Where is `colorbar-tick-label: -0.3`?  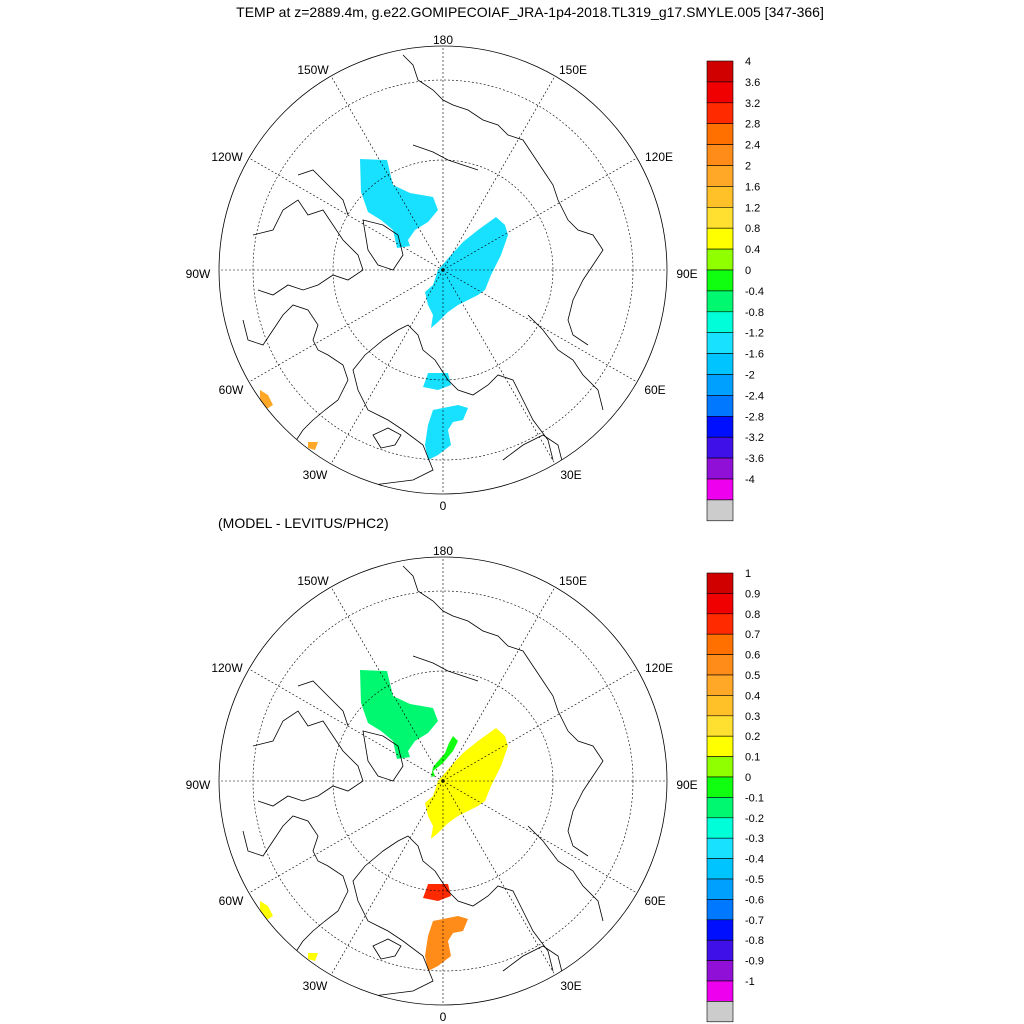 colorbar-tick-label: -0.3 is located at coordinates (754, 839).